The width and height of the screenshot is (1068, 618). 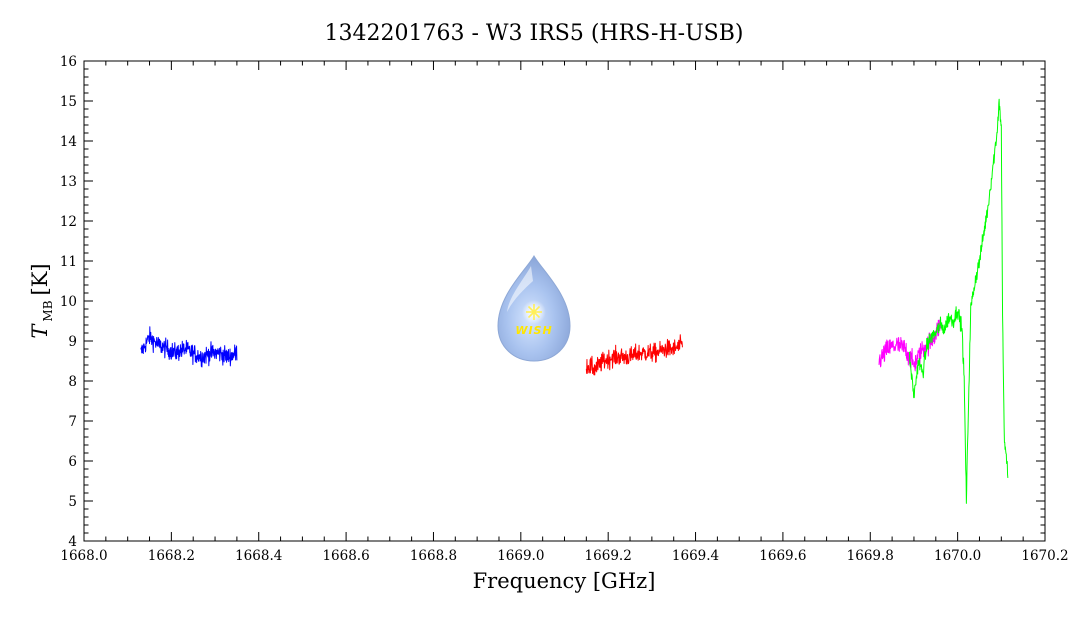 I want to click on y-tick-label: 8, so click(x=72, y=382).